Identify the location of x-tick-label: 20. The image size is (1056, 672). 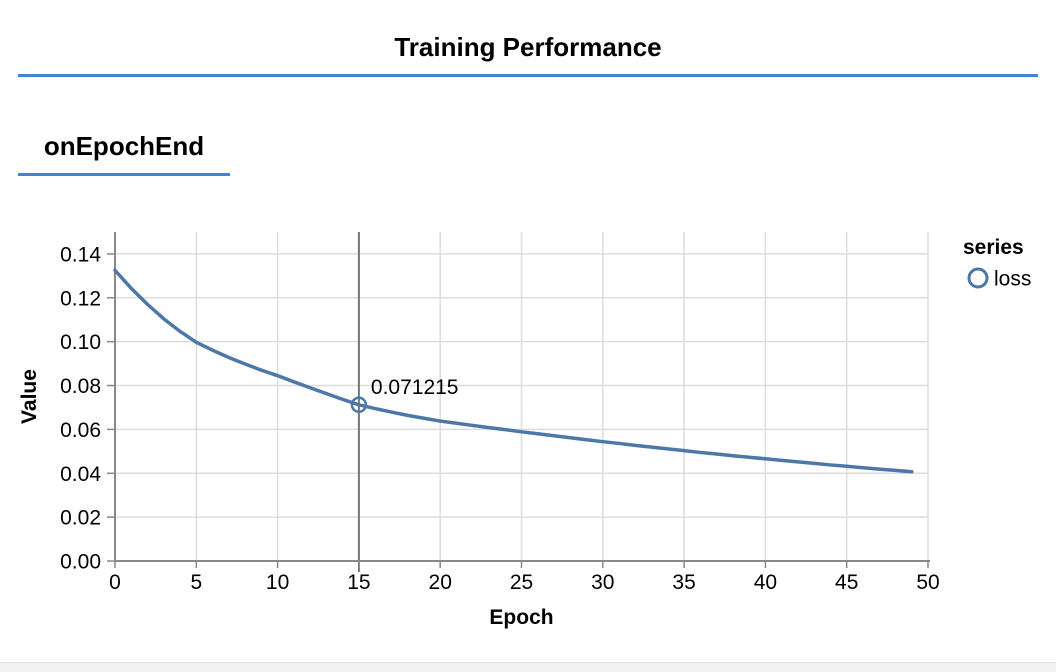
(440, 582).